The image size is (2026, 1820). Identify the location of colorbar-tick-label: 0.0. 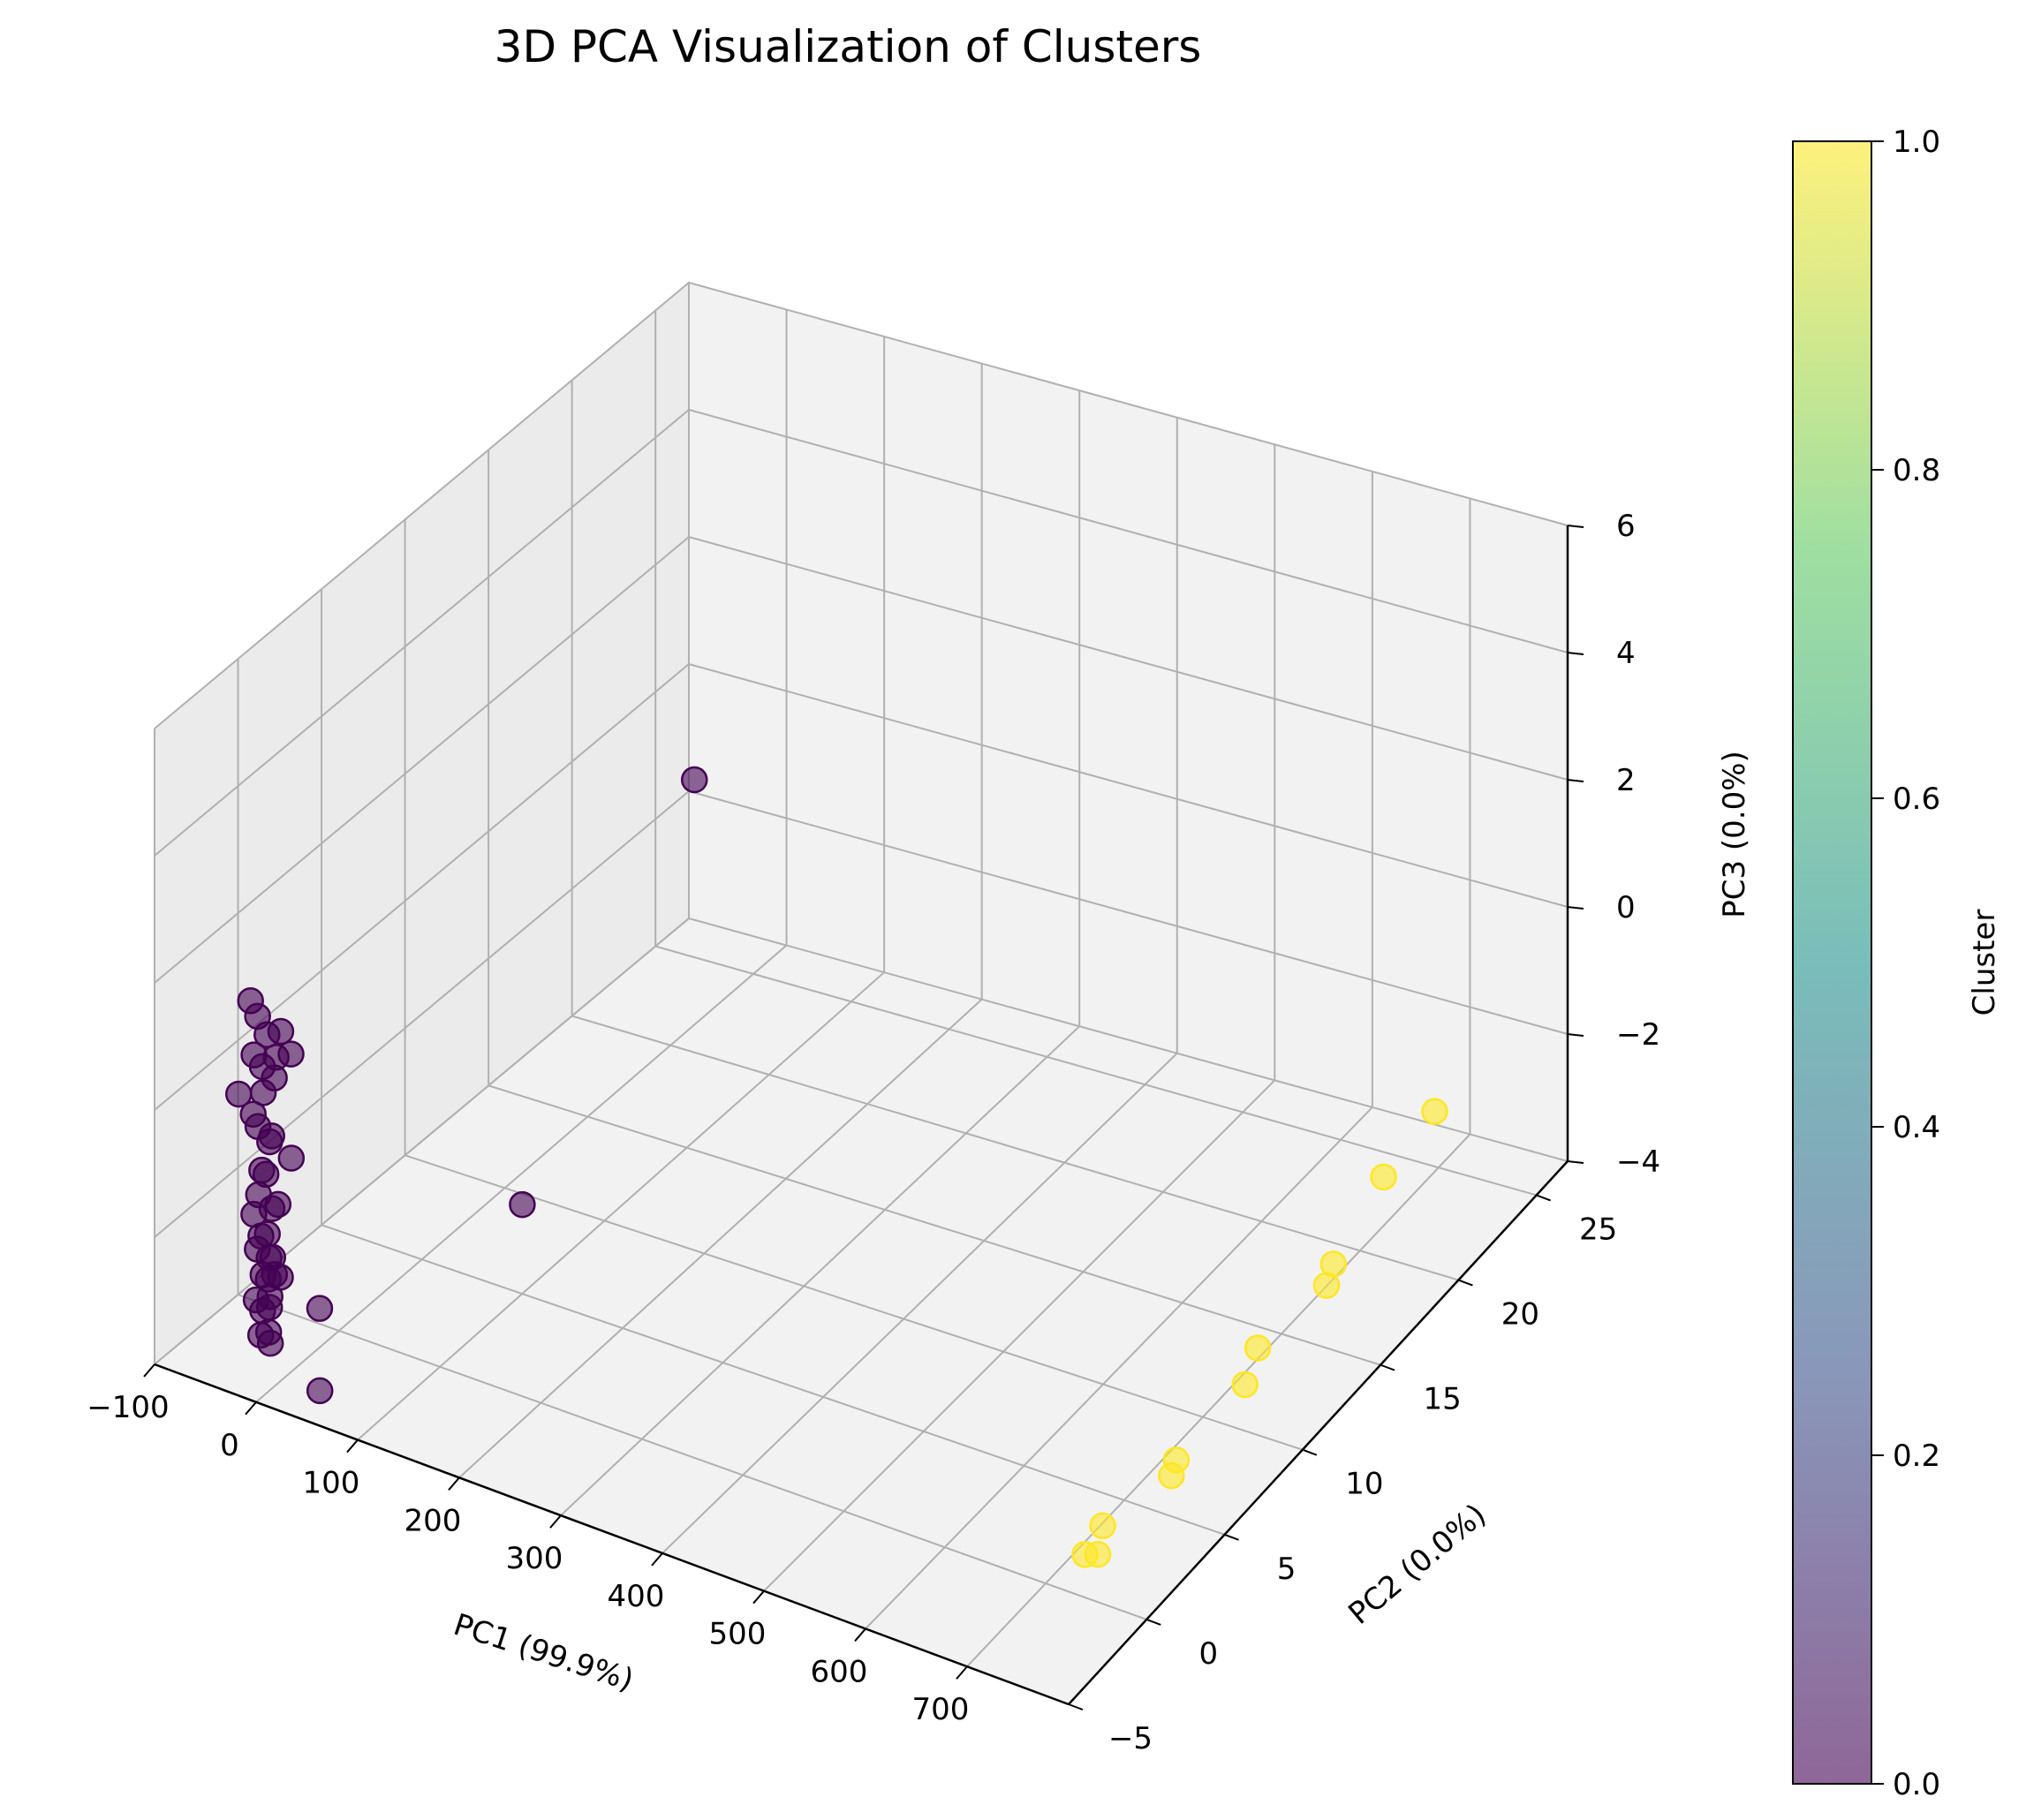
(1916, 1784).